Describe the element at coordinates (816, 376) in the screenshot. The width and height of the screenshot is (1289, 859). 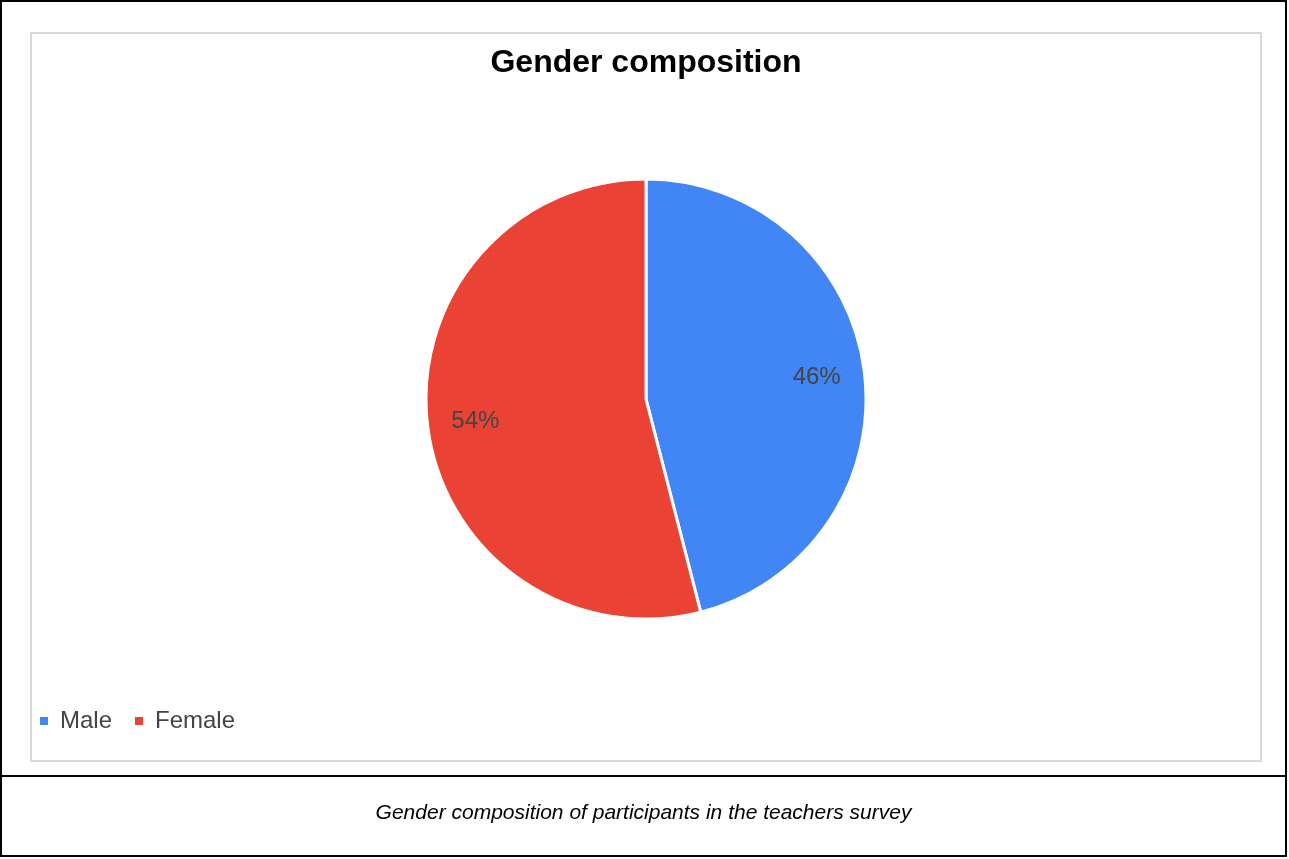
I see `data-label: 46%` at that location.